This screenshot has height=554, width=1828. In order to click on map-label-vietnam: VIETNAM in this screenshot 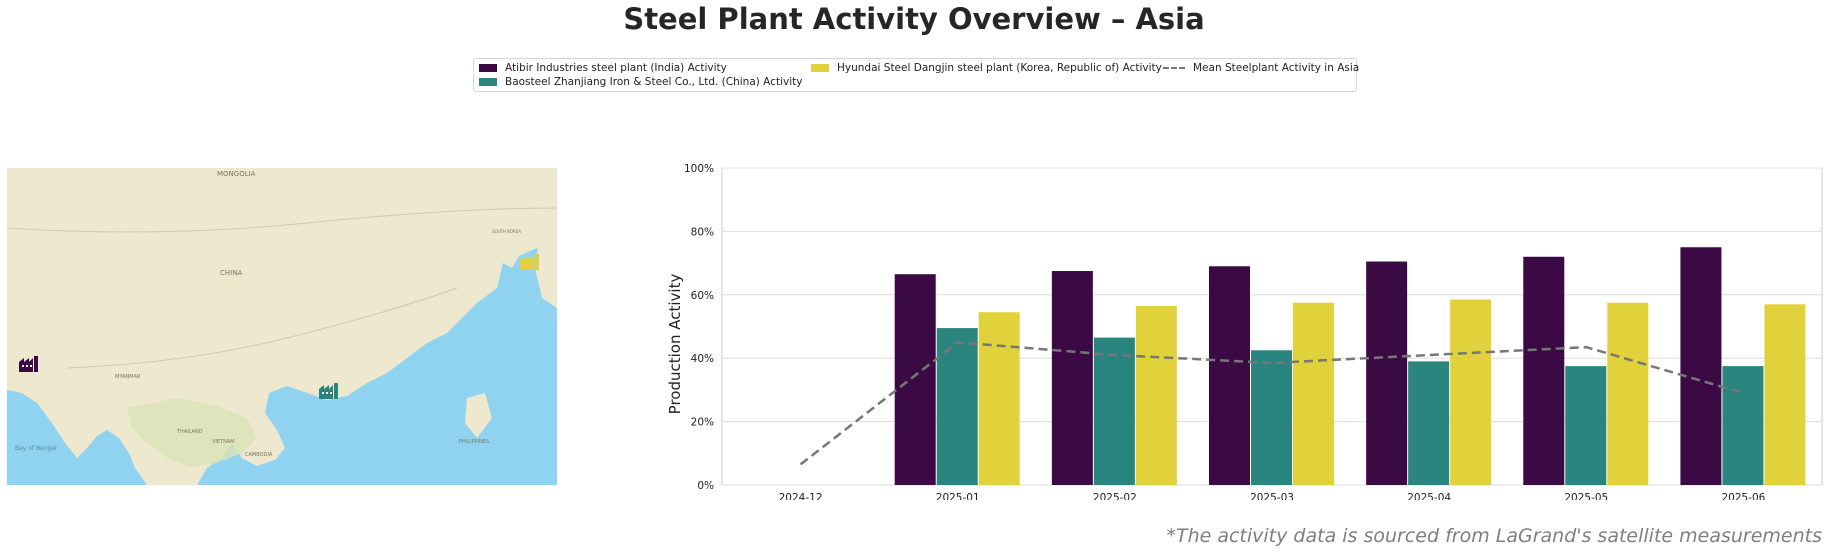, I will do `click(223, 442)`.